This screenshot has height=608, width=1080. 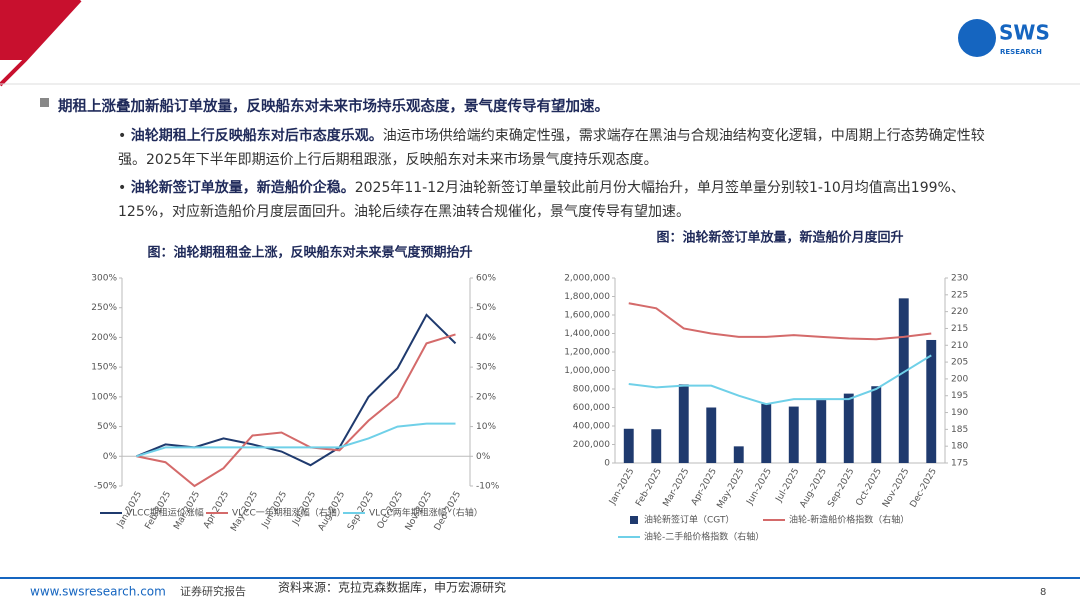 I want to click on y2-tick-label: 20%, so click(x=486, y=397).